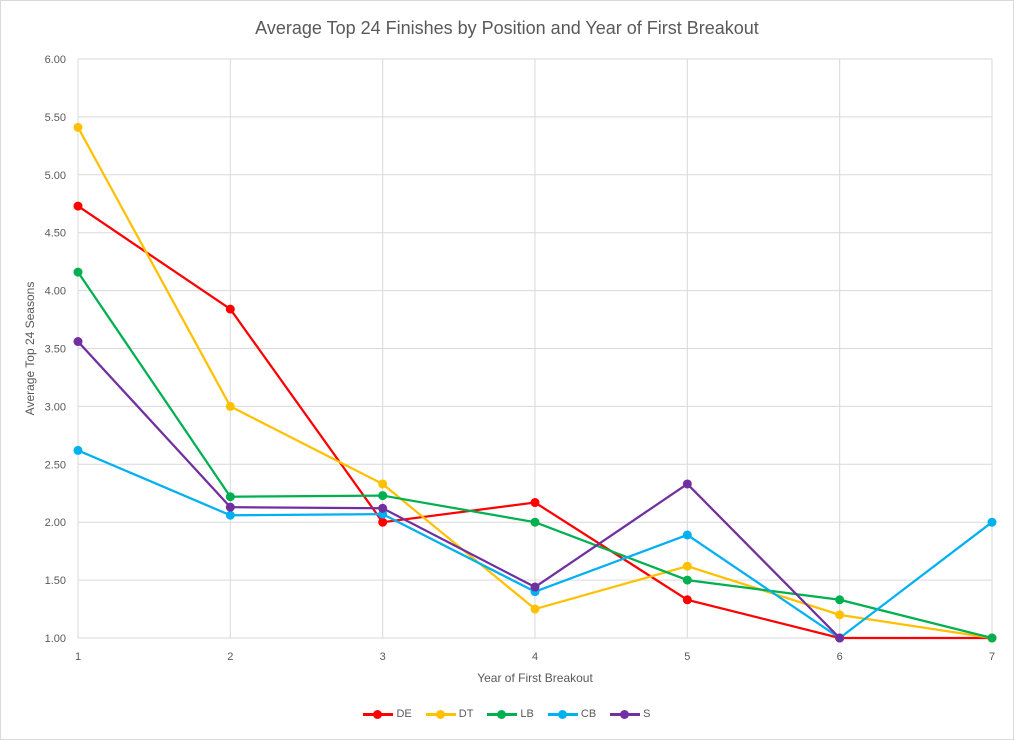 The height and width of the screenshot is (740, 1014). Describe the element at coordinates (535, 678) in the screenshot. I see `x-axis-label: Year of First Breakout` at that location.